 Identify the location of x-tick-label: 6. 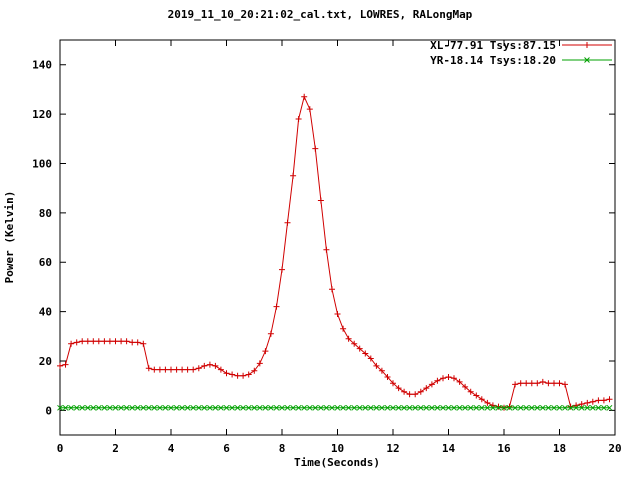
(226, 448).